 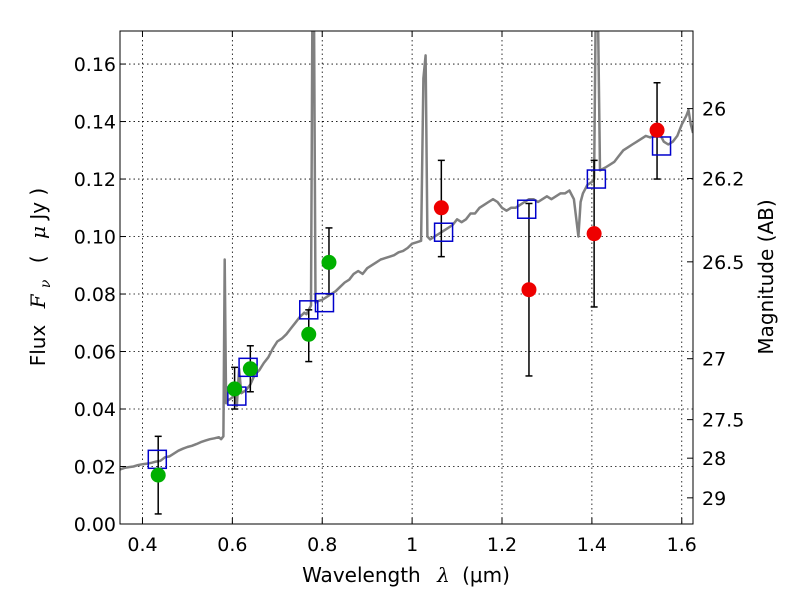 What do you see at coordinates (714, 499) in the screenshot?
I see `mag-tick-label-6: 29` at bounding box center [714, 499].